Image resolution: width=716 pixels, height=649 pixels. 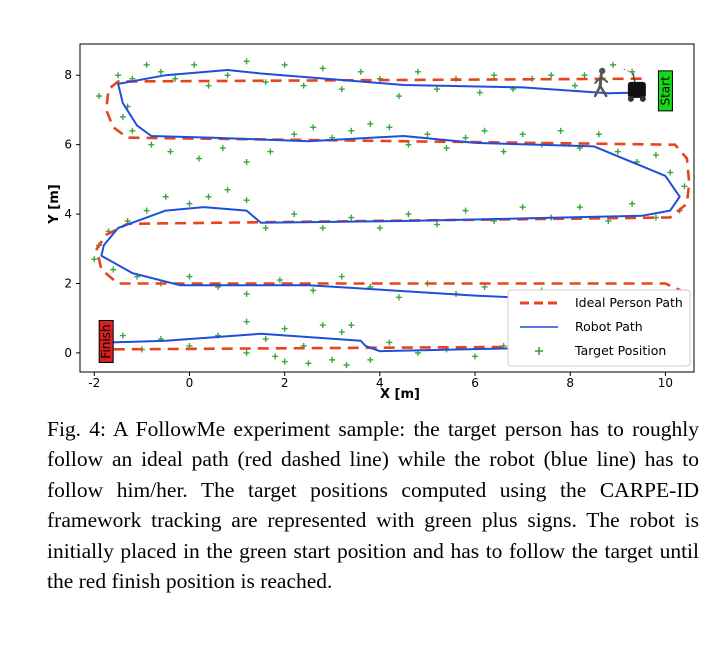 I want to click on start-label: Start, so click(x=665, y=91).